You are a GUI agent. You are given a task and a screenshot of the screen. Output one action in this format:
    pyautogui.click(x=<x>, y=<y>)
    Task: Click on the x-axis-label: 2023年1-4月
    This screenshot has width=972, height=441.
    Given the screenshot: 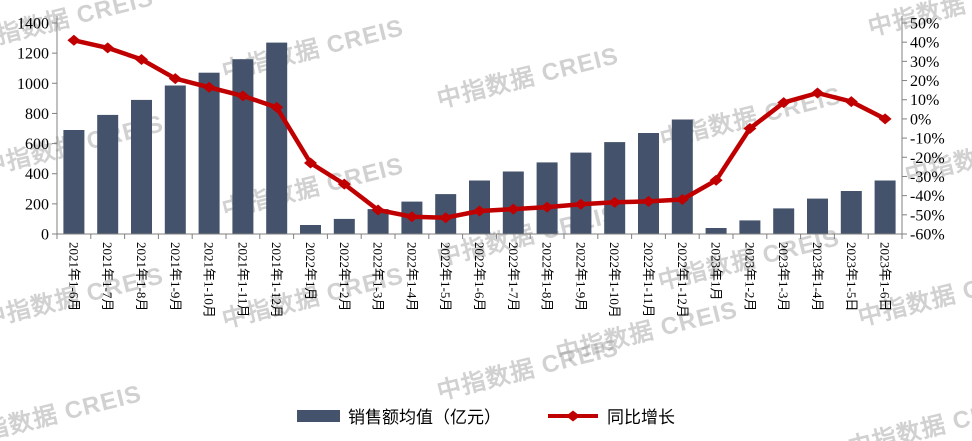 What is the action you would take?
    pyautogui.click(x=817, y=276)
    